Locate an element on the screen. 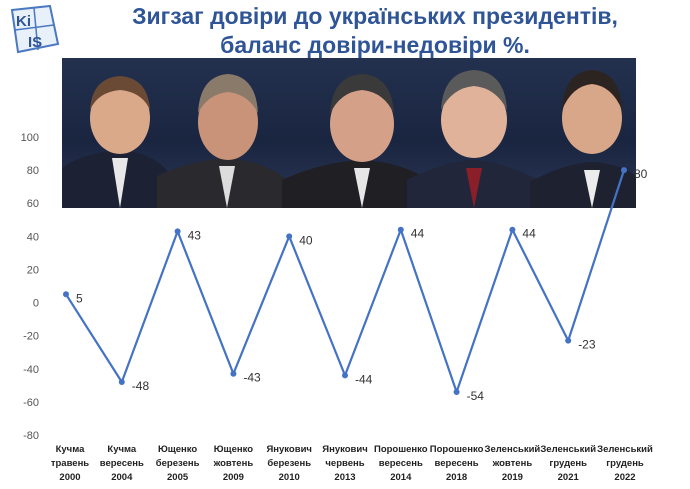 The image size is (690, 489). data-label: -54 is located at coordinates (476, 396).